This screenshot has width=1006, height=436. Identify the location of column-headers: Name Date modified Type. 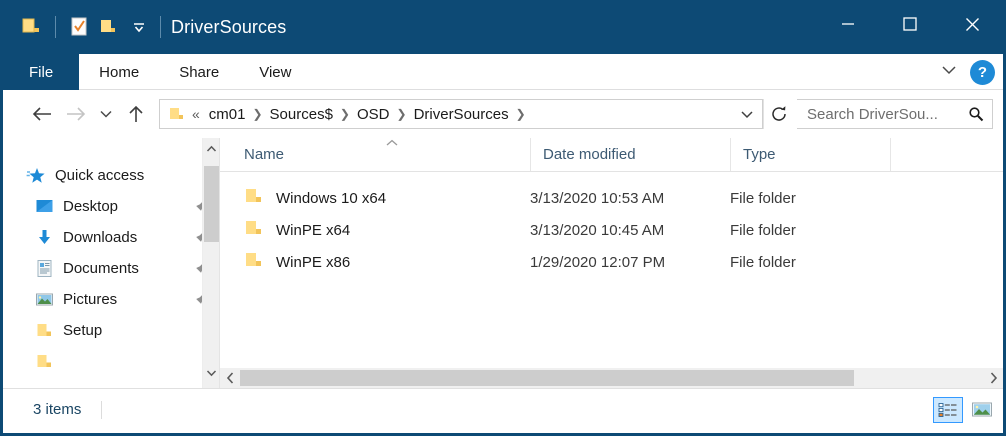
(611, 155).